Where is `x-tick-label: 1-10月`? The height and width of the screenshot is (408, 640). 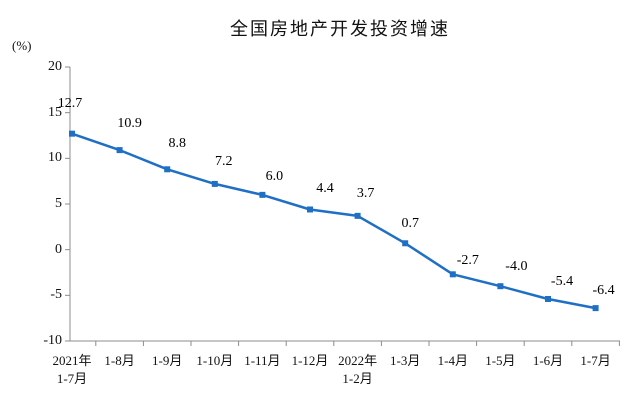 x-tick-label: 1-10月 is located at coordinates (215, 360).